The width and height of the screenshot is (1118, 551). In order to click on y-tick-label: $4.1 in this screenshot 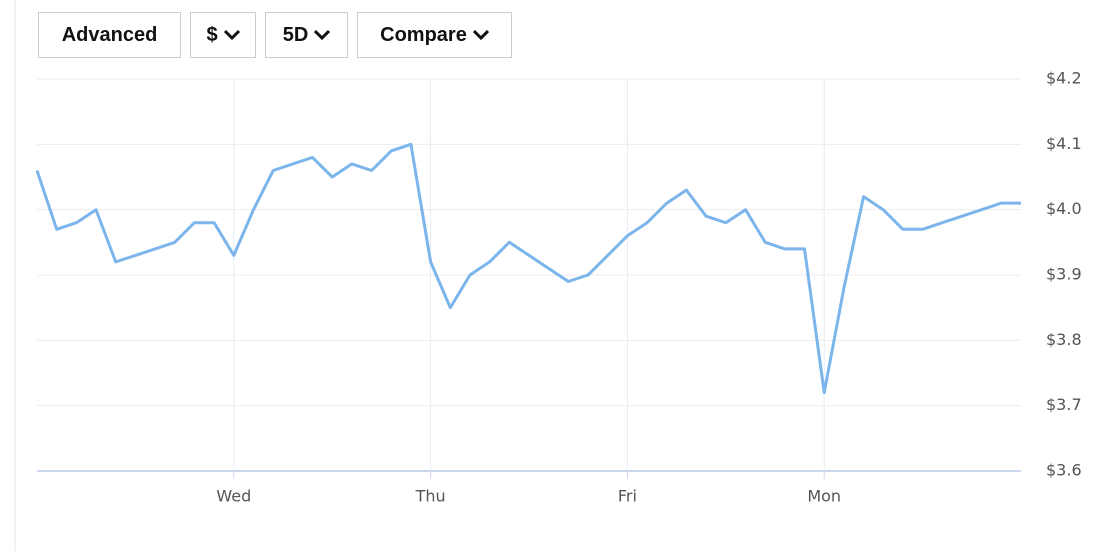, I will do `click(1064, 143)`.